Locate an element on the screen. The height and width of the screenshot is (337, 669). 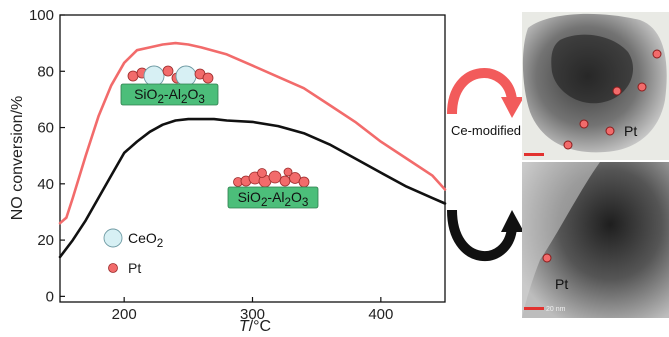
tem-top-pt-label: Pt is located at coordinates (630, 131).